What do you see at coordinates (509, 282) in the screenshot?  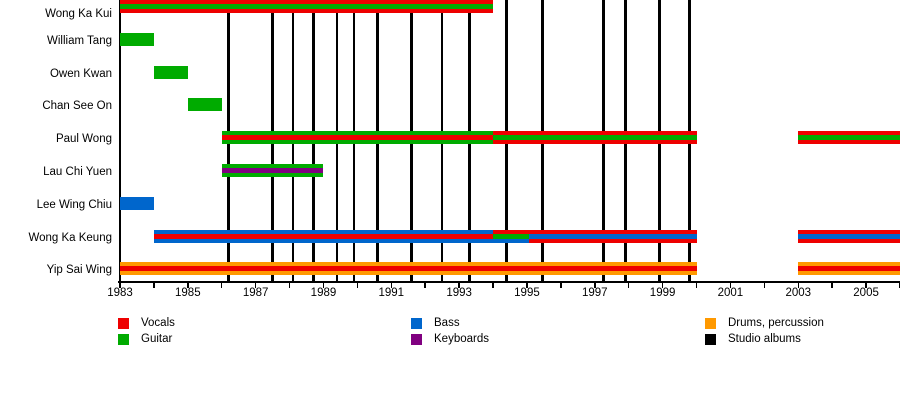 I see `x-axis-line` at bounding box center [509, 282].